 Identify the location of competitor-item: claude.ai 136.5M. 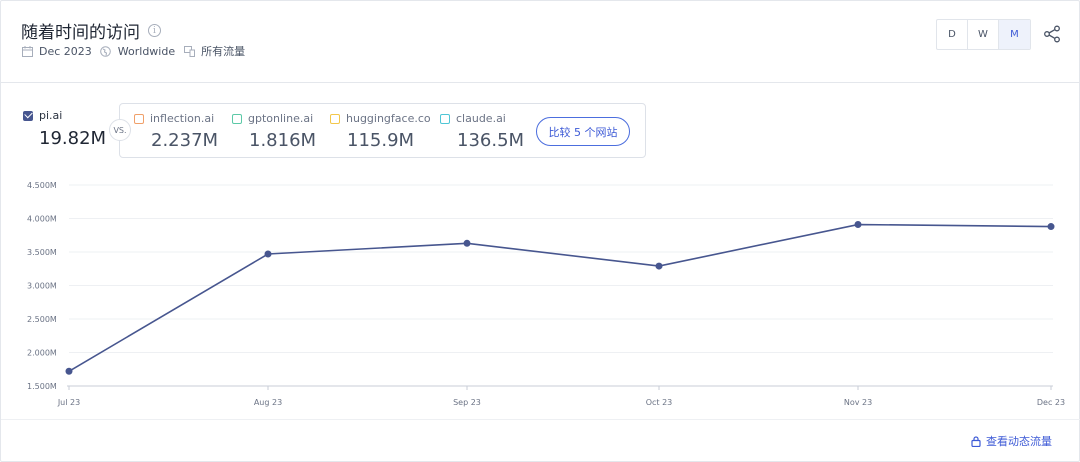
(482, 131).